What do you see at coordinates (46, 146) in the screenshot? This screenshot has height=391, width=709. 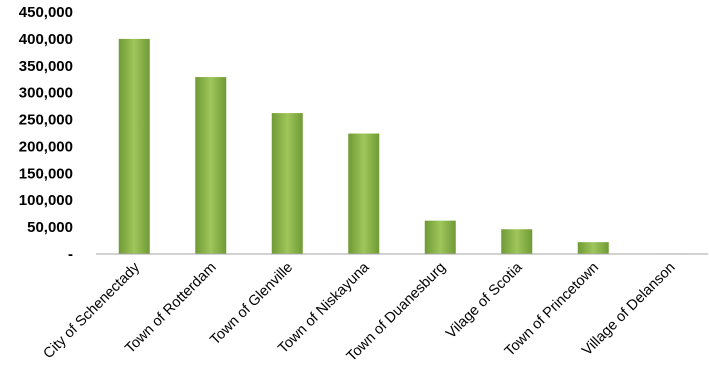 I see `y-tick-label: 200,000` at bounding box center [46, 146].